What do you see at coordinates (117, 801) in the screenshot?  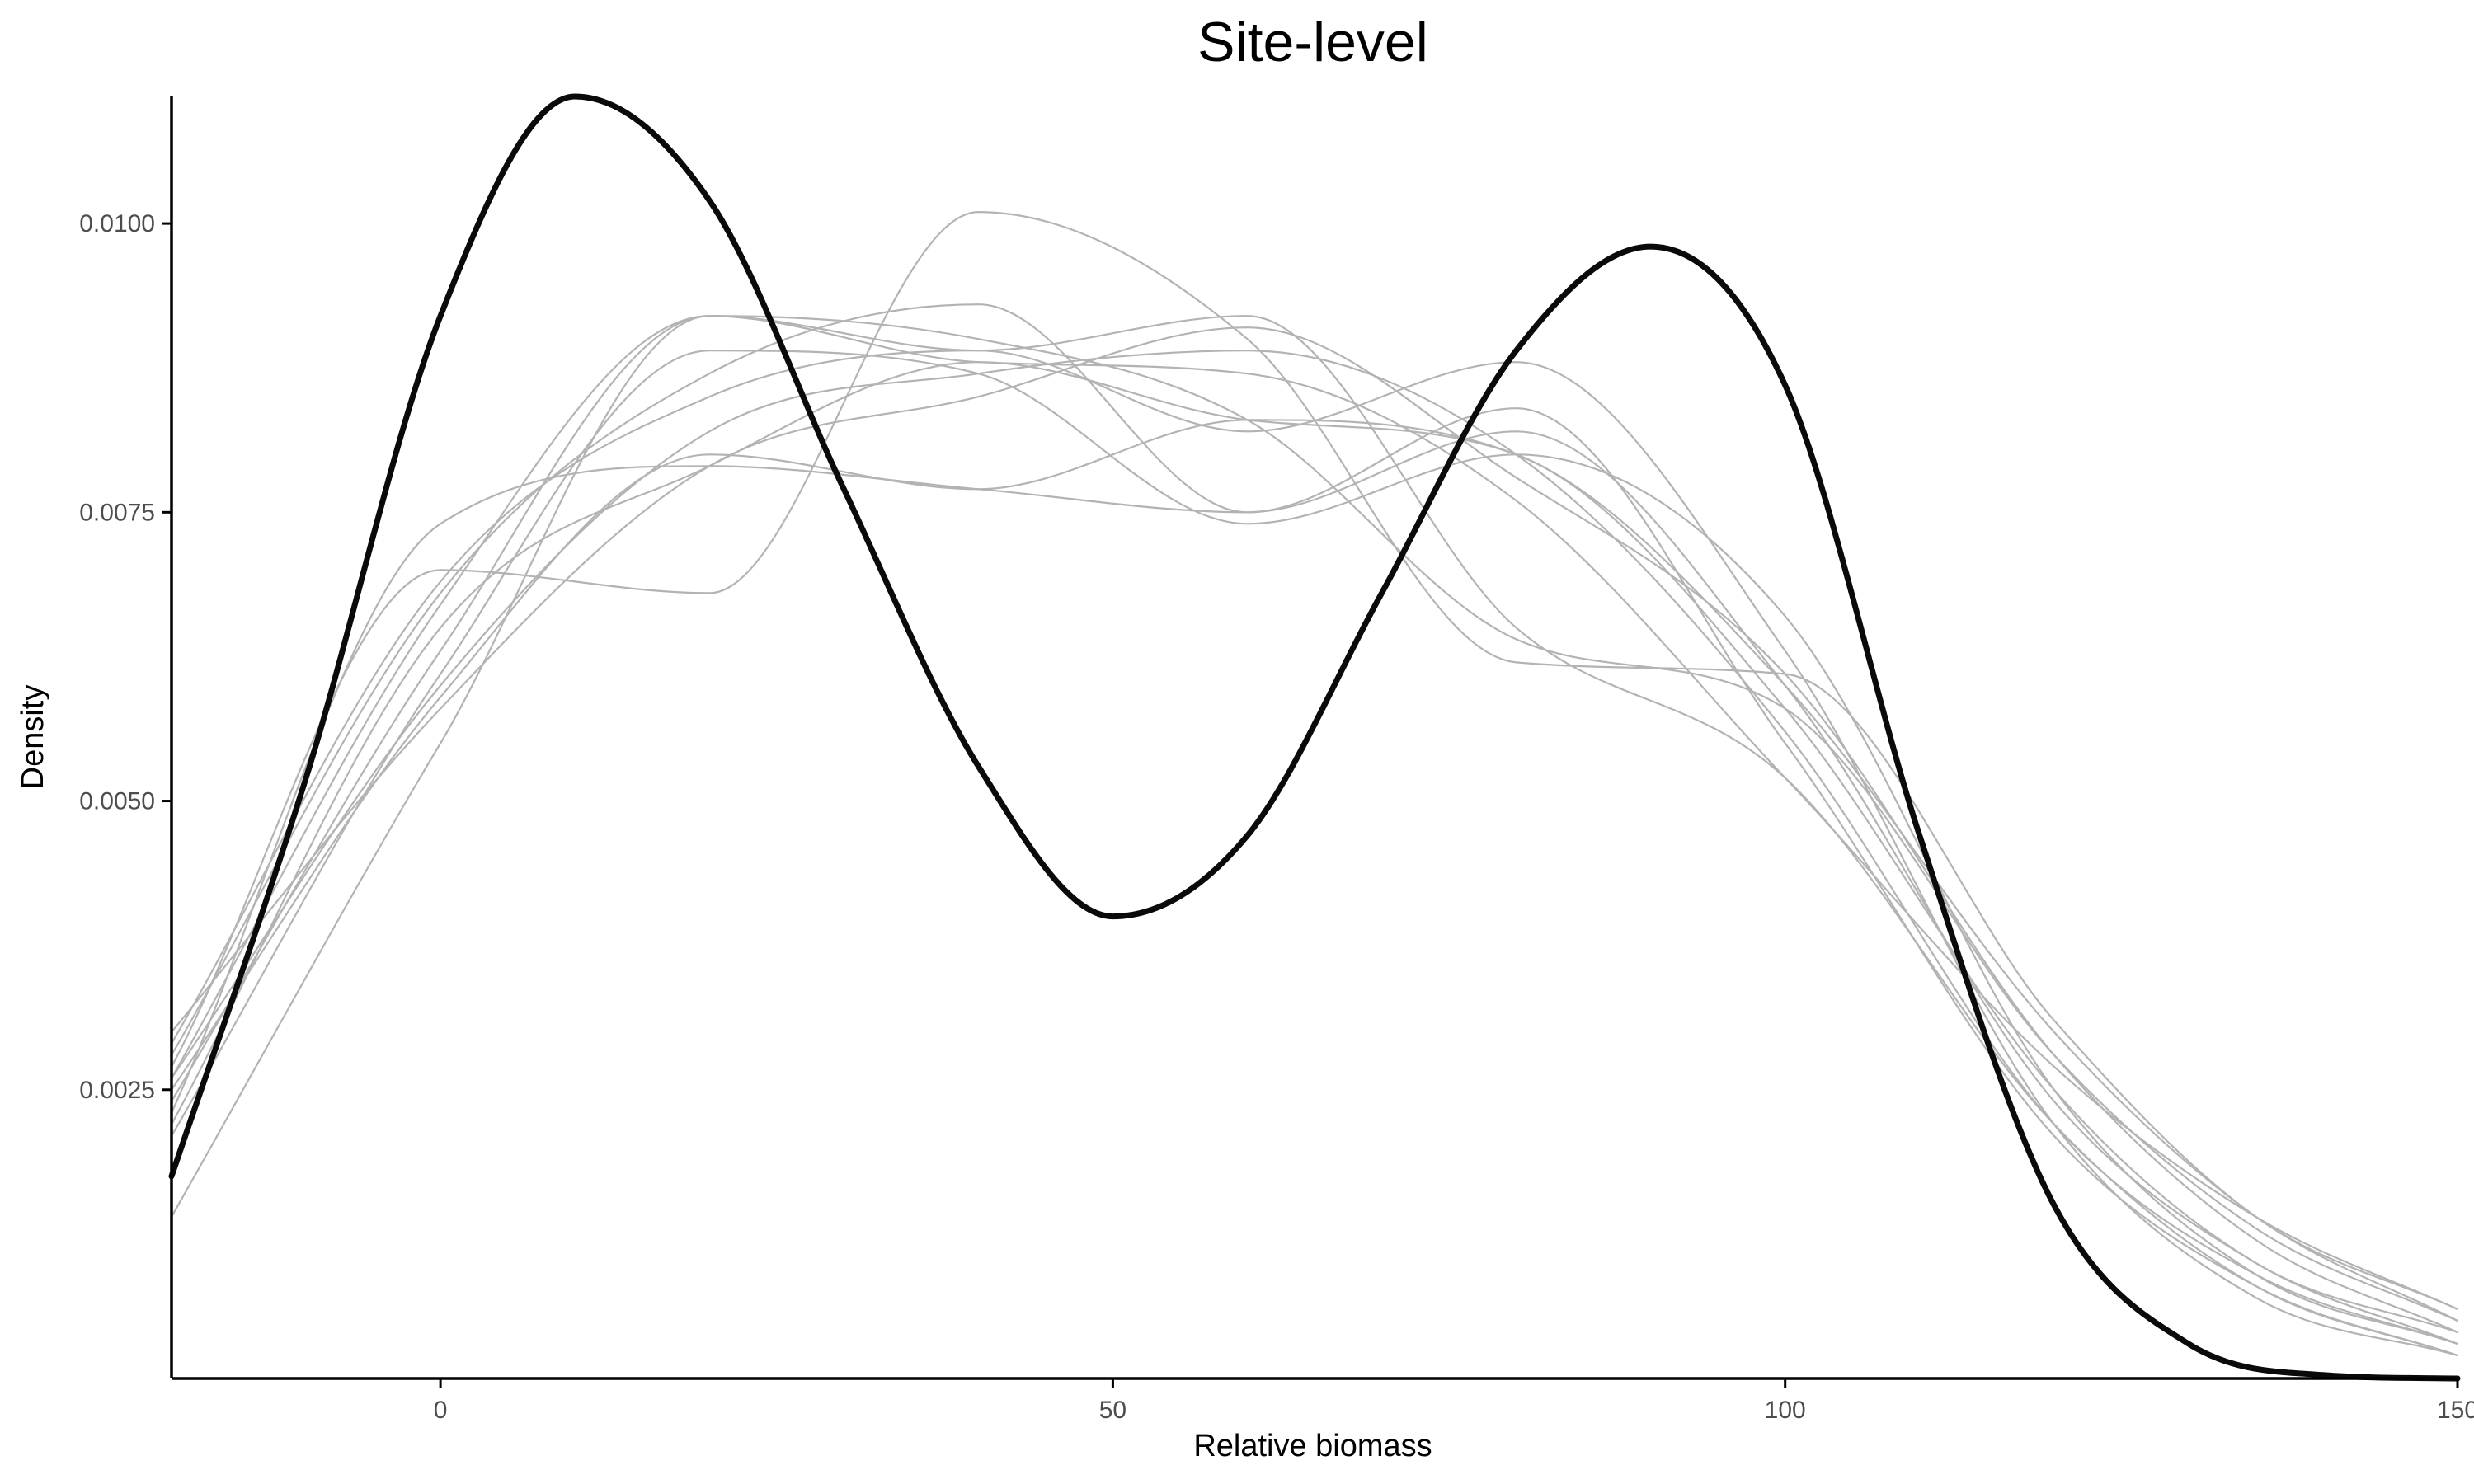 I see `y-tick-label: 0.0050` at bounding box center [117, 801].